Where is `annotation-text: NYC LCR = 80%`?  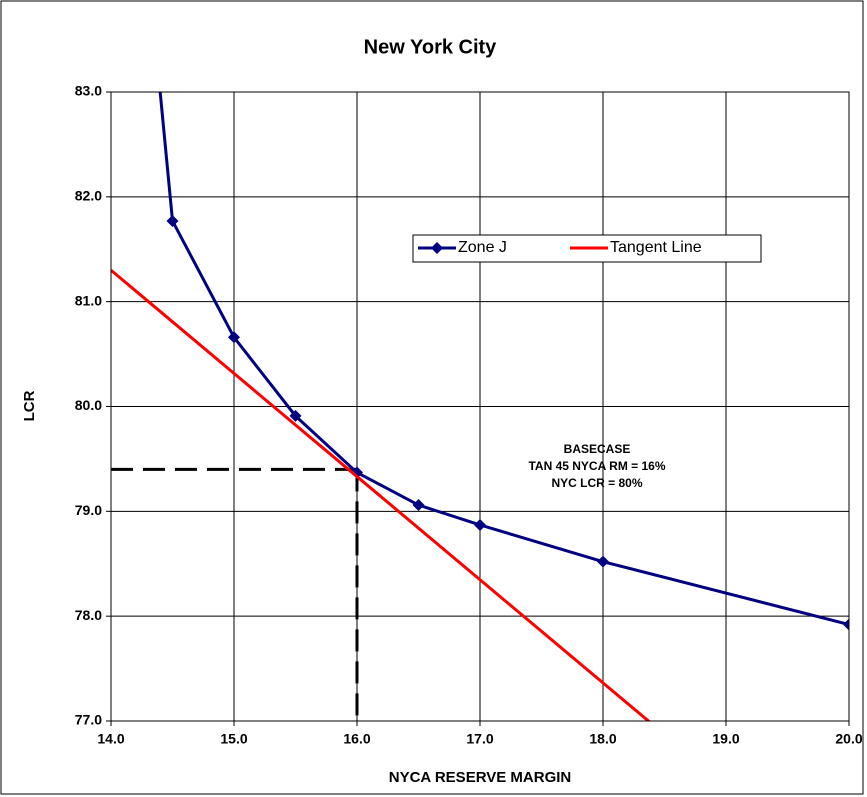
annotation-text: NYC LCR = 80% is located at coordinates (596, 483).